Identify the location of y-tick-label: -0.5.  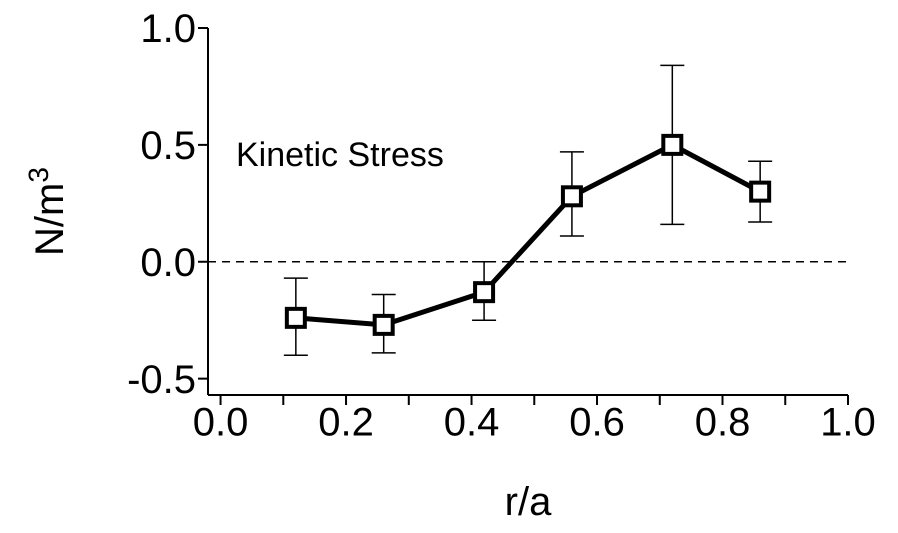
(161, 380).